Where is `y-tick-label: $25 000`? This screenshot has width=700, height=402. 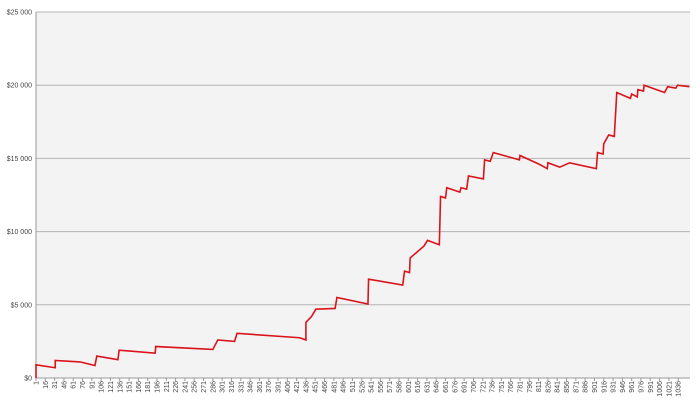 y-tick-label: $25 000 is located at coordinates (19, 13).